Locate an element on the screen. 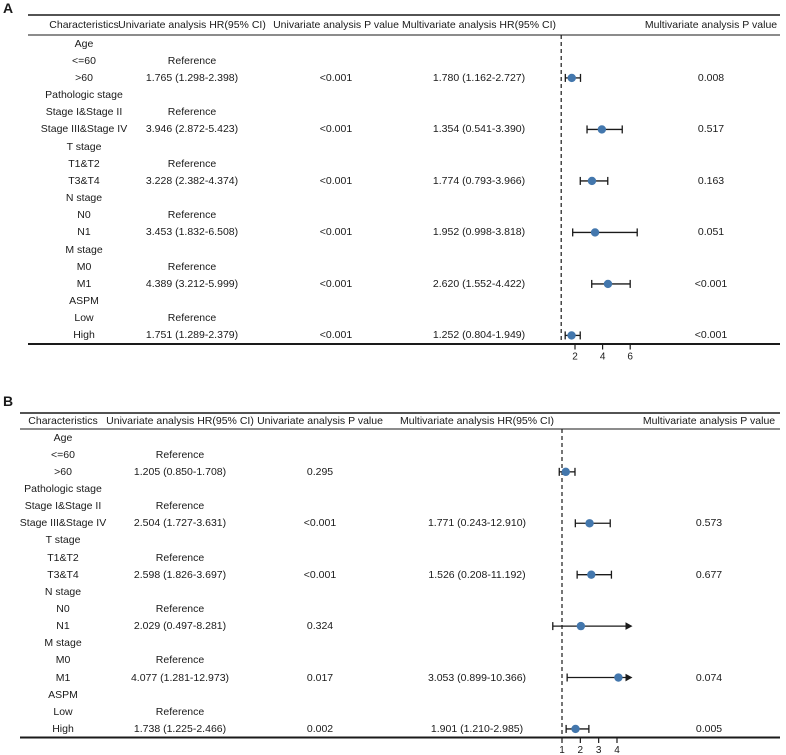 Image resolution: width=786 pixels, height=755 pixels. multi-hr-cell: 1.774 (0.793-3.966) is located at coordinates (479, 180).